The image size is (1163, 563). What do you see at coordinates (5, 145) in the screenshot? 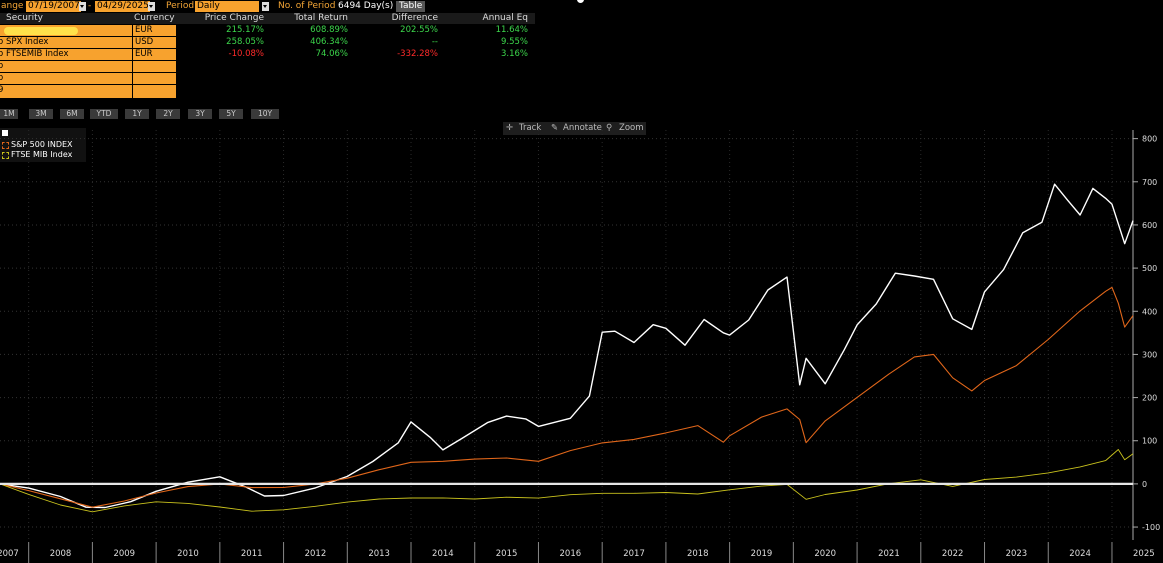
I see `legend-swatch-spx` at bounding box center [5, 145].